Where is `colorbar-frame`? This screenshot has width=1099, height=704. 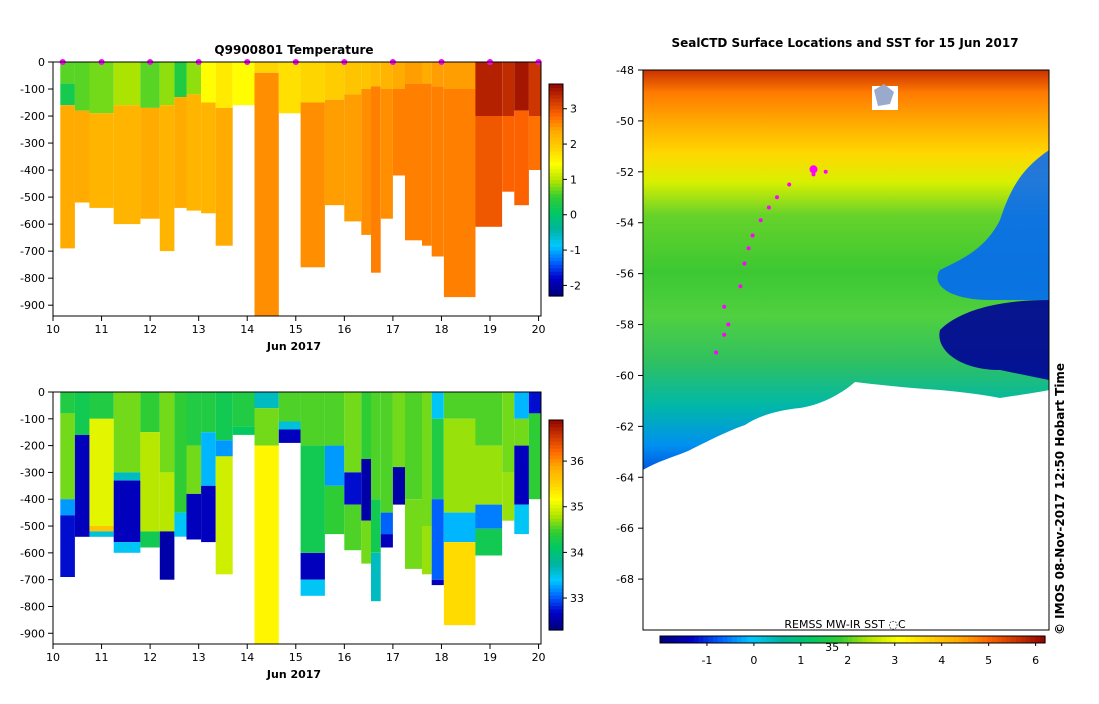
colorbar-frame is located at coordinates (556, 525).